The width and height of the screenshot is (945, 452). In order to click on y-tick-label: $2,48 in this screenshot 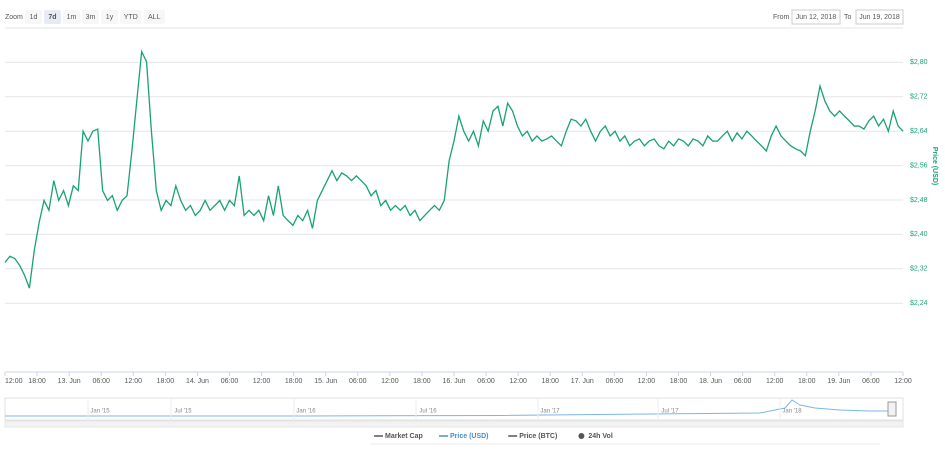, I will do `click(919, 200)`.